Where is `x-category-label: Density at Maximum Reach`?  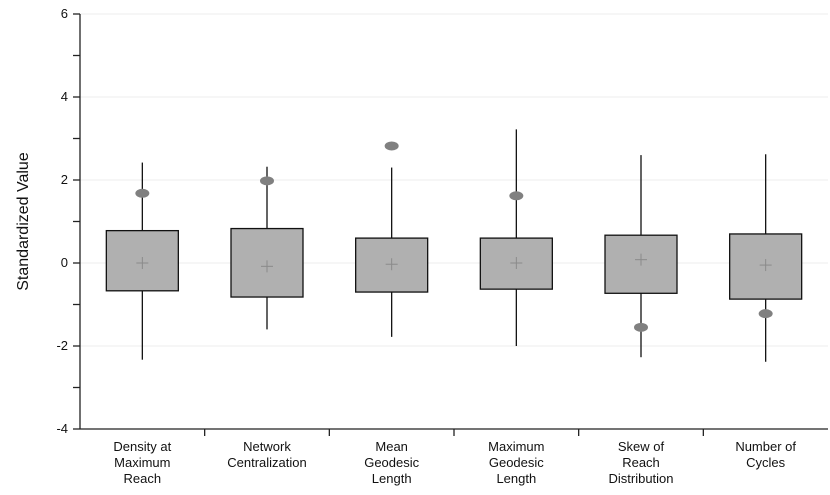
x-category-label: Density at Maximum Reach is located at coordinates (142, 462).